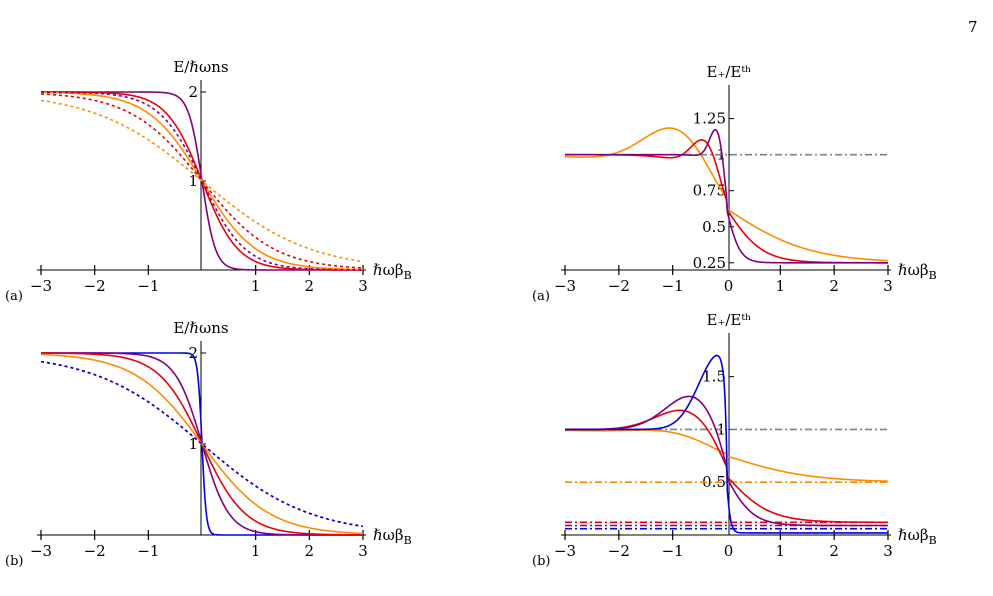 The image size is (993, 596). What do you see at coordinates (726, 444) in the screenshot?
I see `series-line-blue-solid` at bounding box center [726, 444].